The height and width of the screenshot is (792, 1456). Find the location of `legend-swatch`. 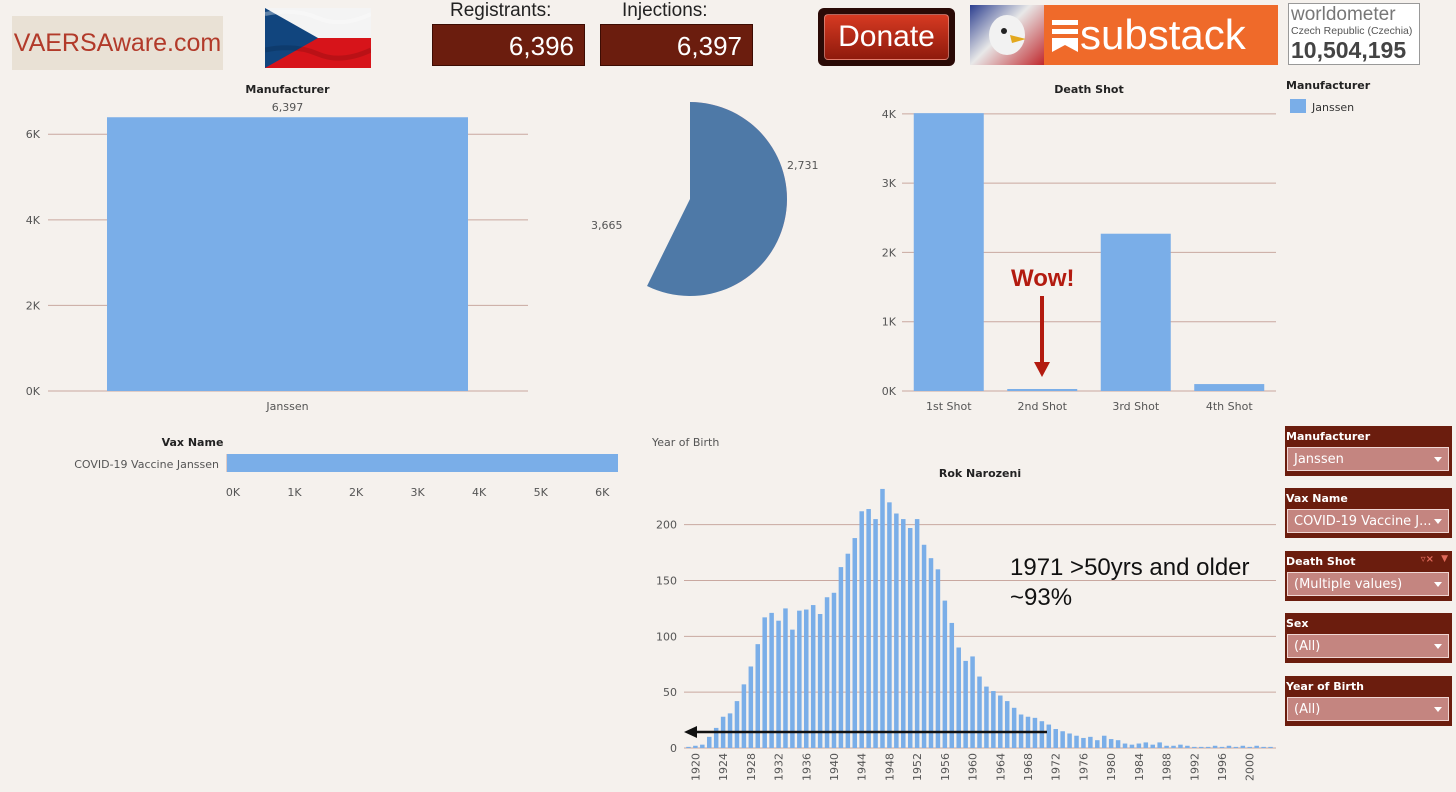

legend-swatch is located at coordinates (1298, 106).